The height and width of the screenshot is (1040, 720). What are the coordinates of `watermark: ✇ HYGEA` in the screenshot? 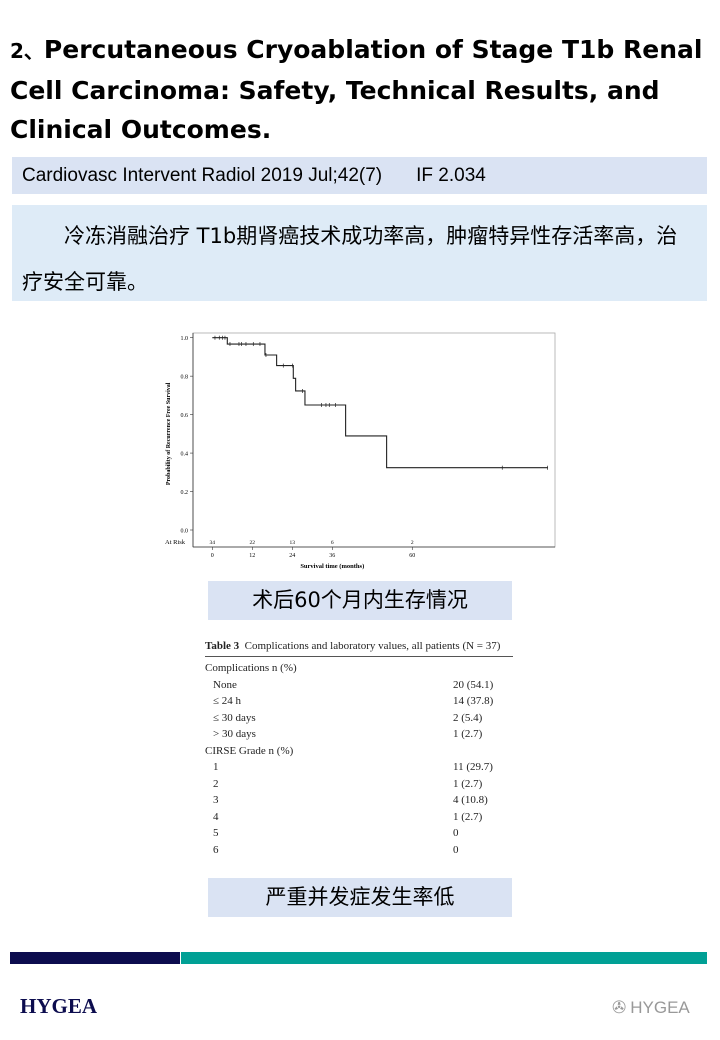 It's located at (651, 1008).